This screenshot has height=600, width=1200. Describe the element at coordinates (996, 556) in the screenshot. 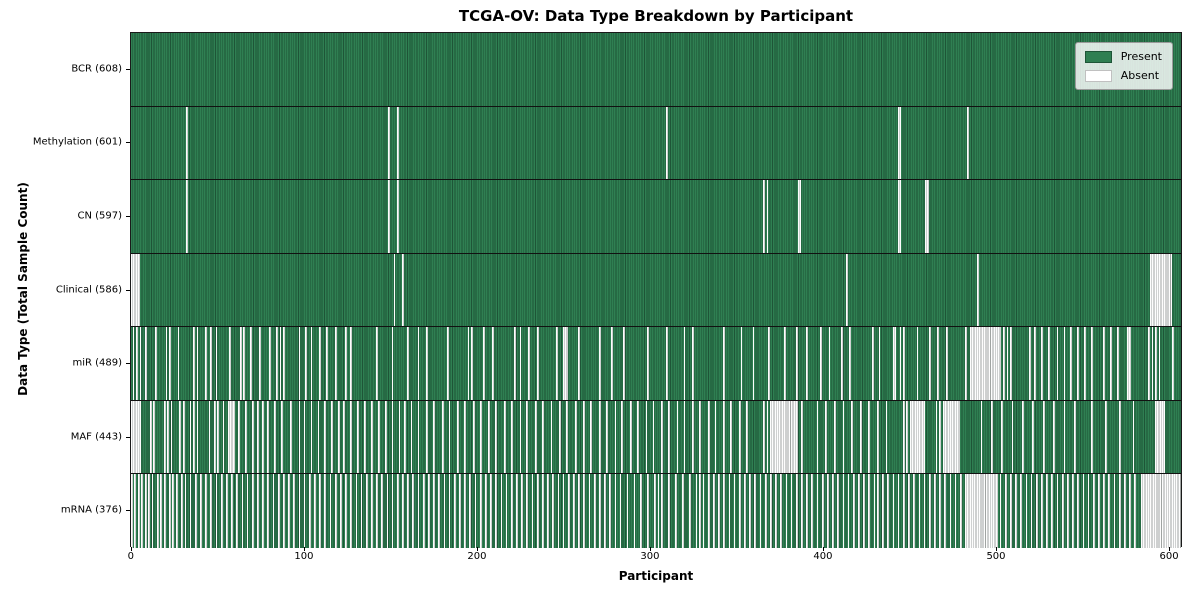

I see `xtick-label-500: 500` at that location.